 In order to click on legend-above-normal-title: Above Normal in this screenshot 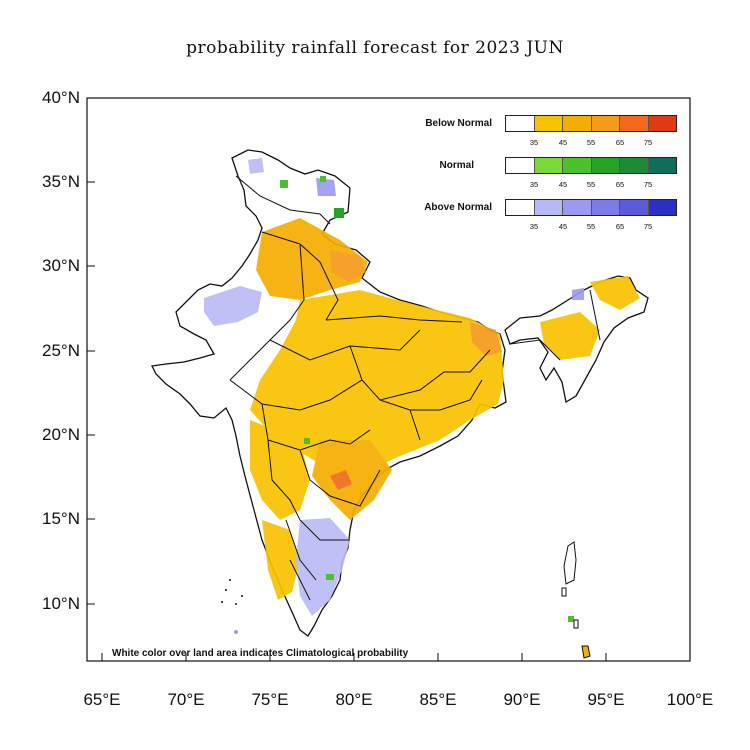, I will do `click(458, 207)`.